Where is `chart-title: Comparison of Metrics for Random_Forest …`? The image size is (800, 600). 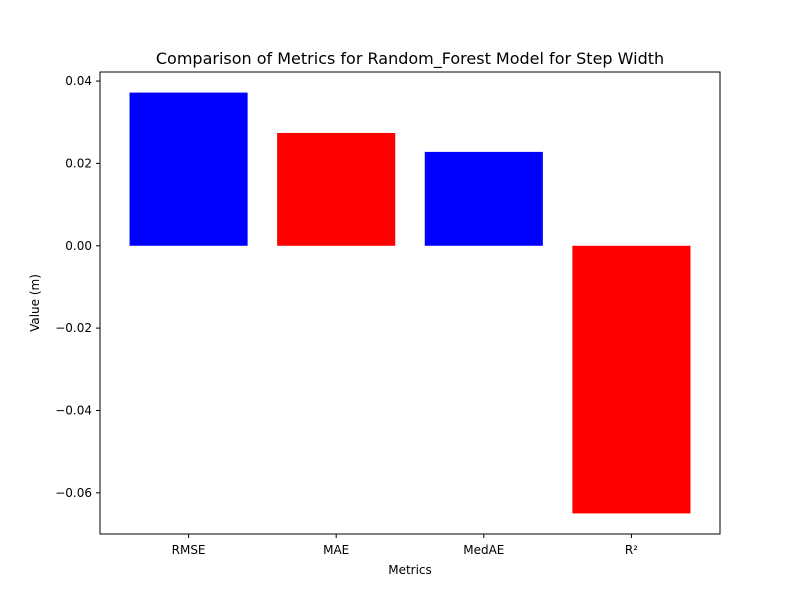
chart-title: Comparison of Metrics for Random_Forest … is located at coordinates (410, 59).